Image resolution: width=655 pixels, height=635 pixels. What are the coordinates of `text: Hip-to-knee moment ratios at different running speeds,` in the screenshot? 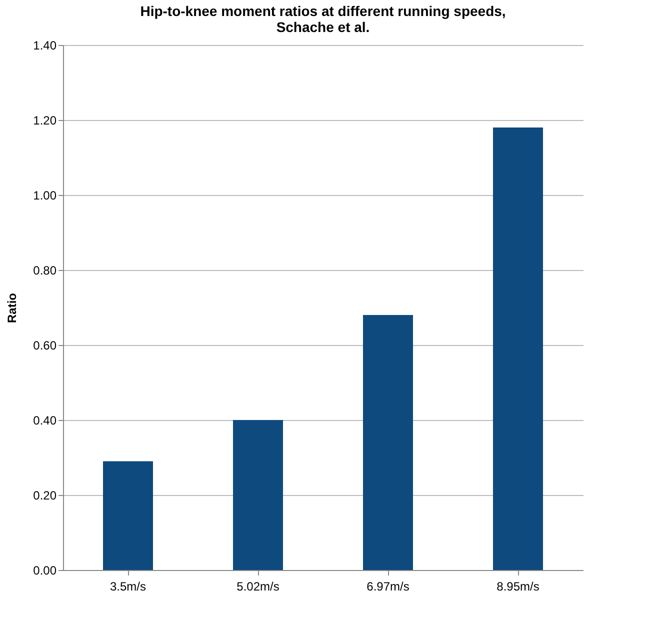 It's located at (323, 11).